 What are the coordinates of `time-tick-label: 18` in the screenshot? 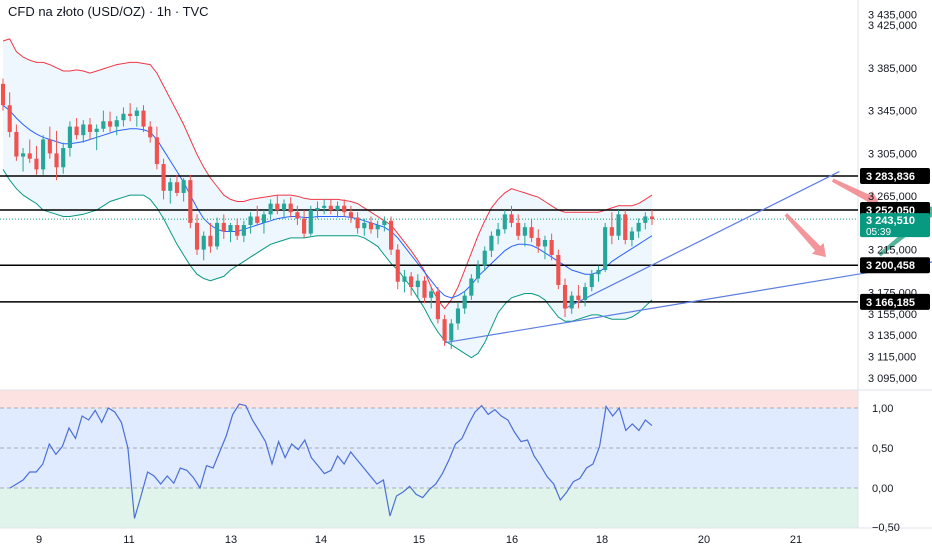 It's located at (602, 540).